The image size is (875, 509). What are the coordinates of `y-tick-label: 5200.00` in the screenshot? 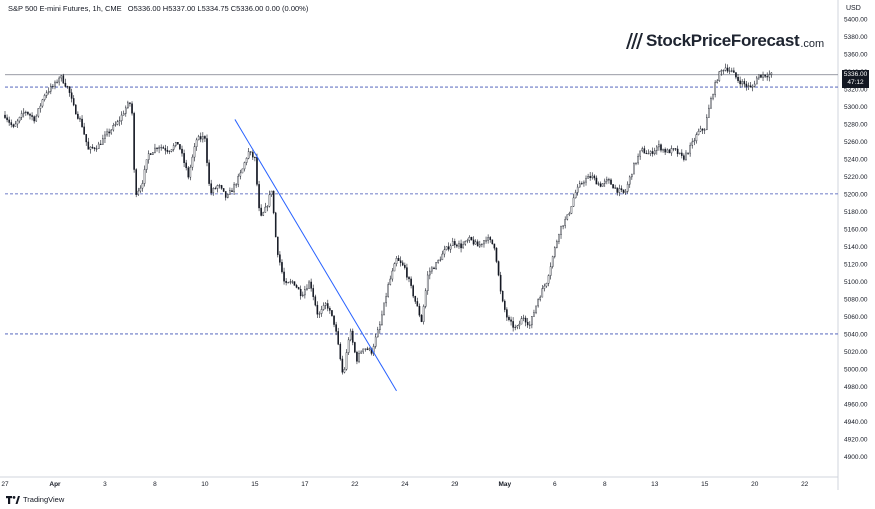 It's located at (856, 194).